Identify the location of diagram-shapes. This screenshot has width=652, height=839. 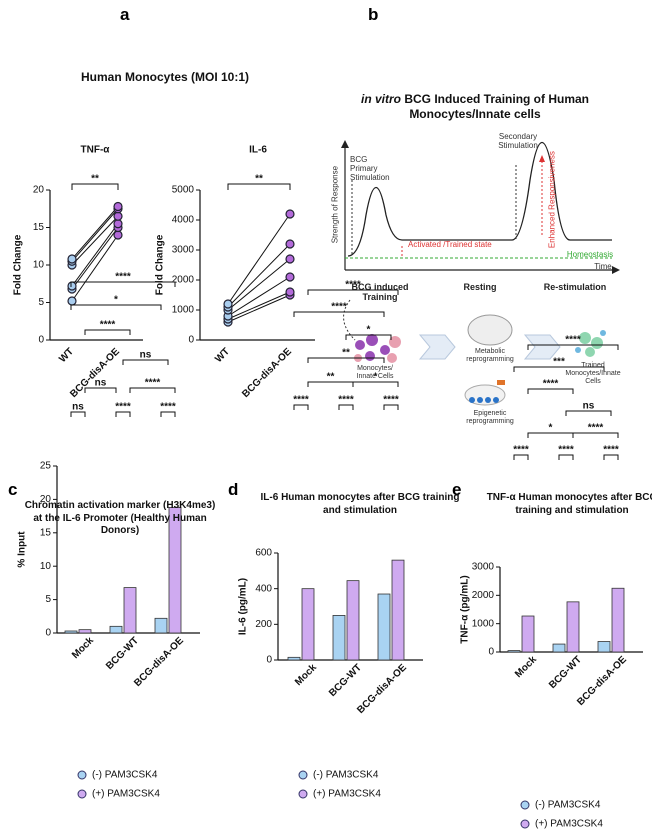
(480, 273).